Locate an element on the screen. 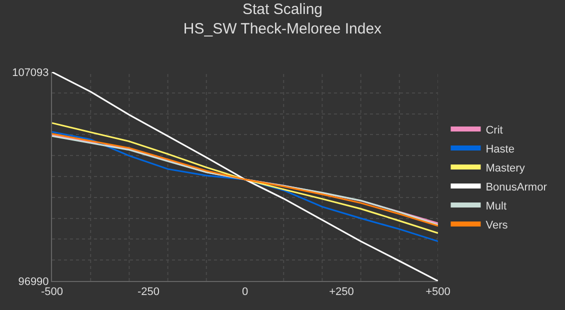 This screenshot has width=565, height=310. legend-label: Mult is located at coordinates (496, 206).